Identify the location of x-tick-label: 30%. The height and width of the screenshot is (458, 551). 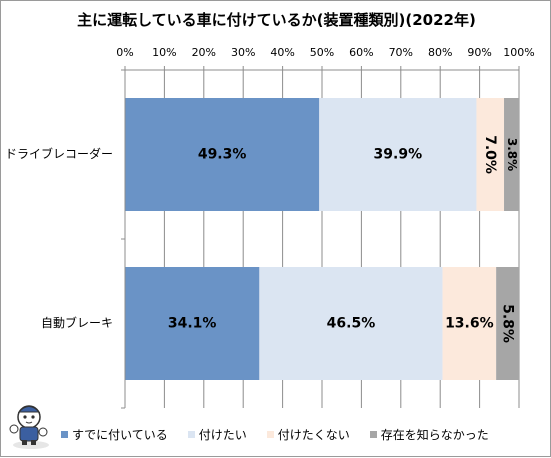
(243, 52).